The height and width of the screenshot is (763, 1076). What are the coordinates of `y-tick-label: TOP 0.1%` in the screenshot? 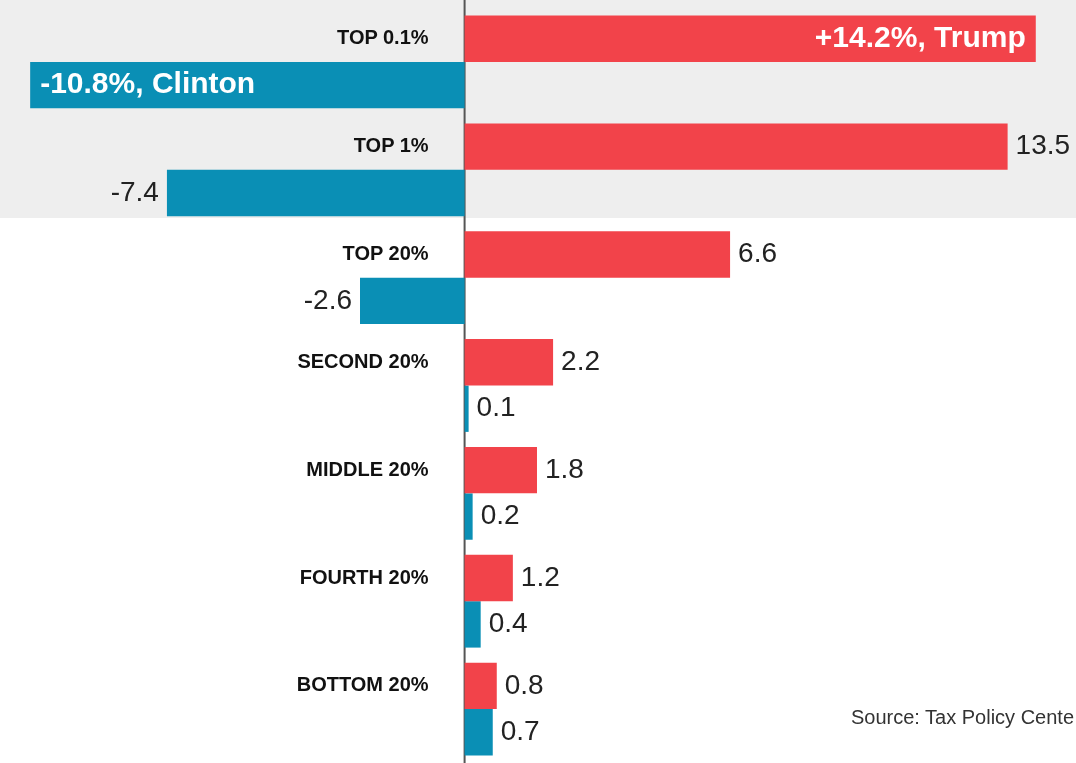 It's located at (383, 37).